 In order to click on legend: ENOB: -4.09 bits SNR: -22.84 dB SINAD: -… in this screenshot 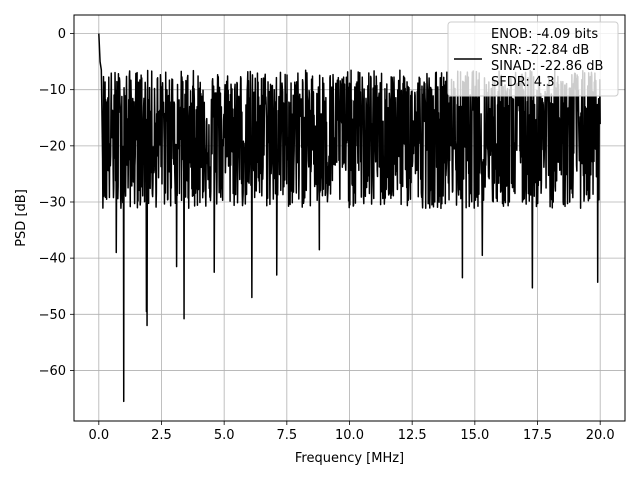, I will do `click(533, 59)`.